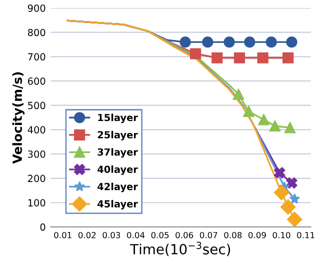 The image size is (317, 267). Describe the element at coordinates (37, 178) in the screenshot. I see `y-tick-label: 200` at that location.